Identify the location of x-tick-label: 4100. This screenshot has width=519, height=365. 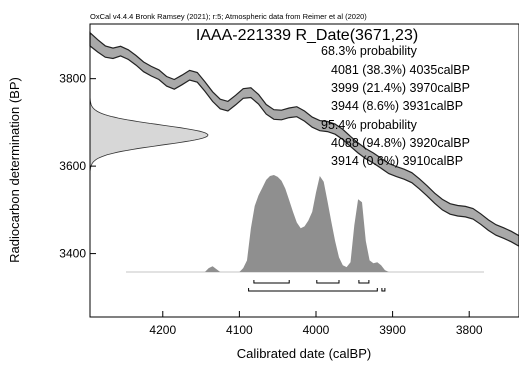
(239, 330).